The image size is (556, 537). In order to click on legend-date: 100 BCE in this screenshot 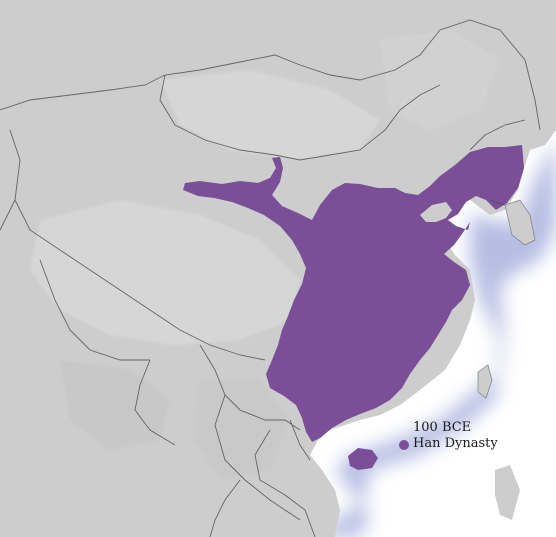, I will do `click(442, 427)`.